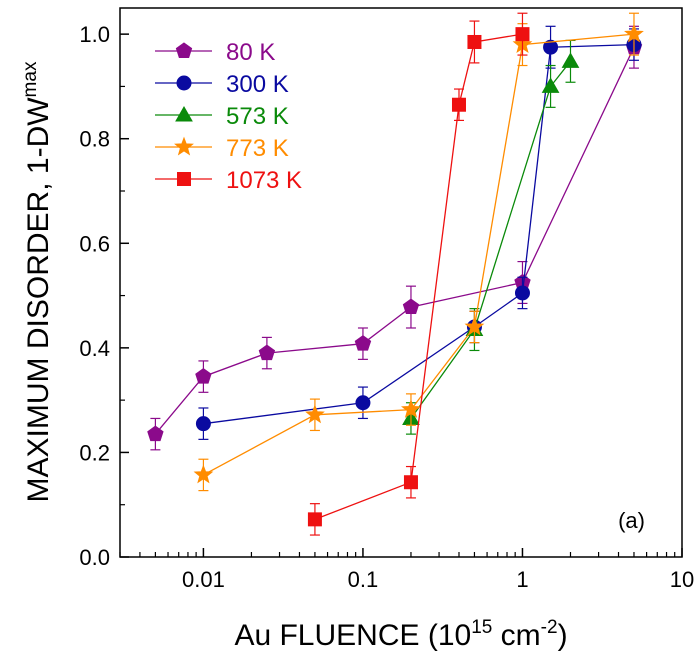 Image resolution: width=700 pixels, height=659 pixels. What do you see at coordinates (215, 52) in the screenshot?
I see `legend-item-80k: 80 K` at bounding box center [215, 52].